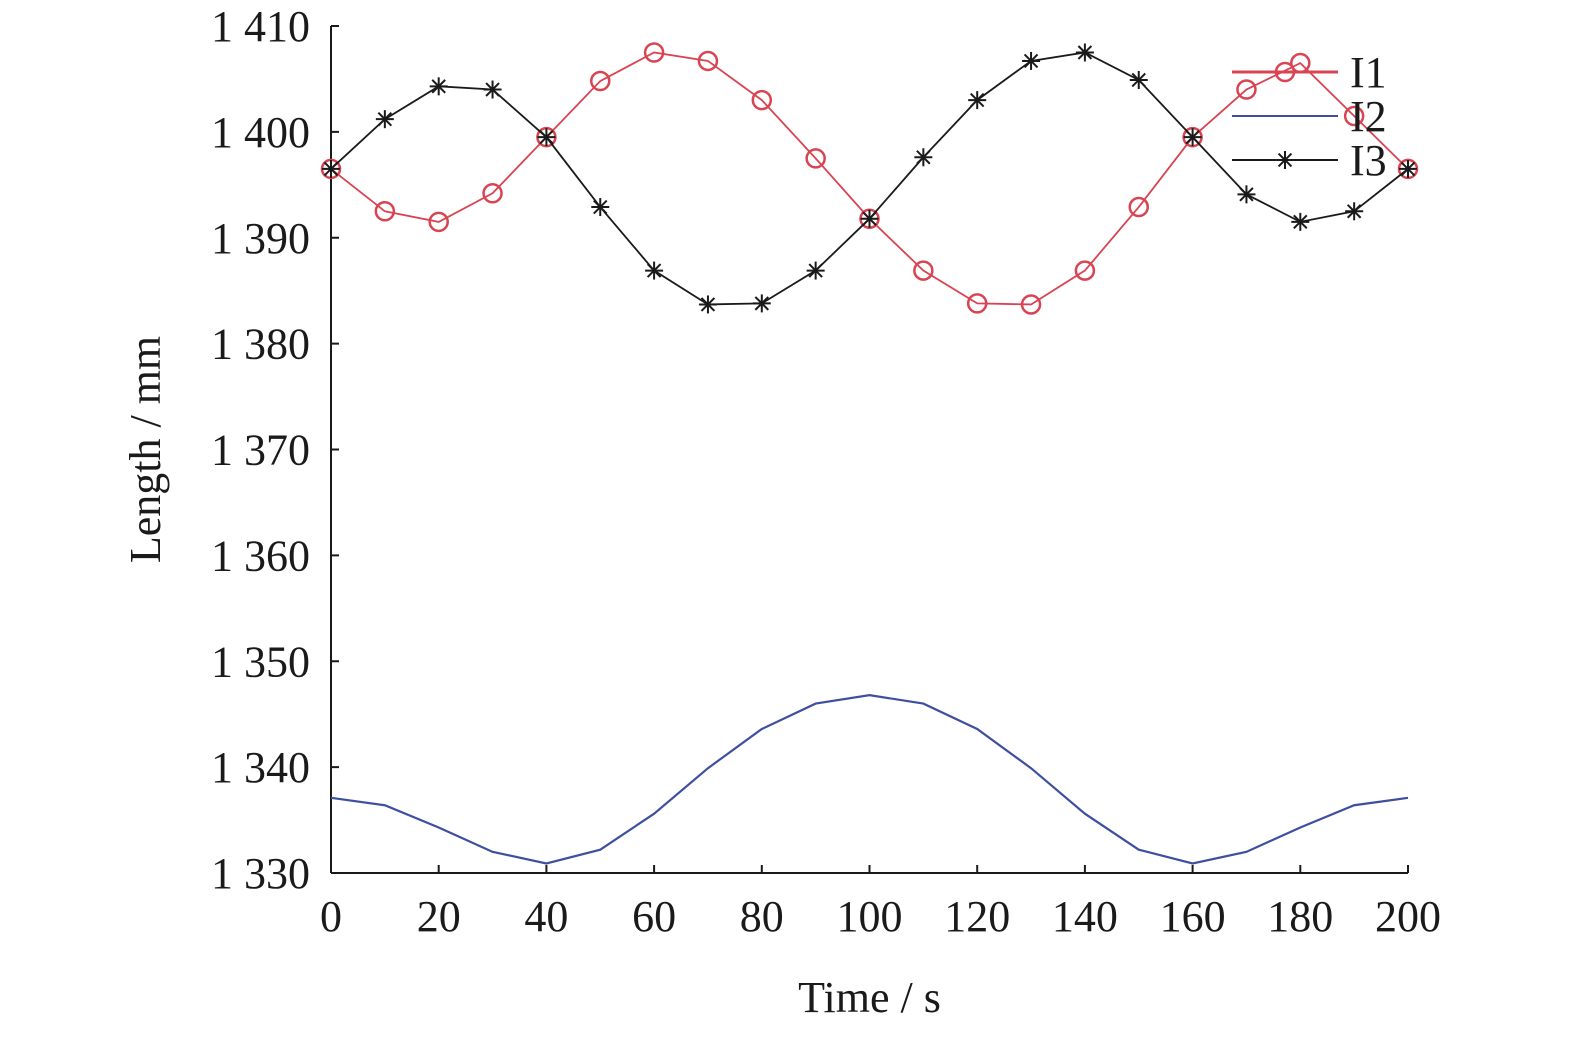  I want to click on legend-item-I3: I3, so click(1309, 160).